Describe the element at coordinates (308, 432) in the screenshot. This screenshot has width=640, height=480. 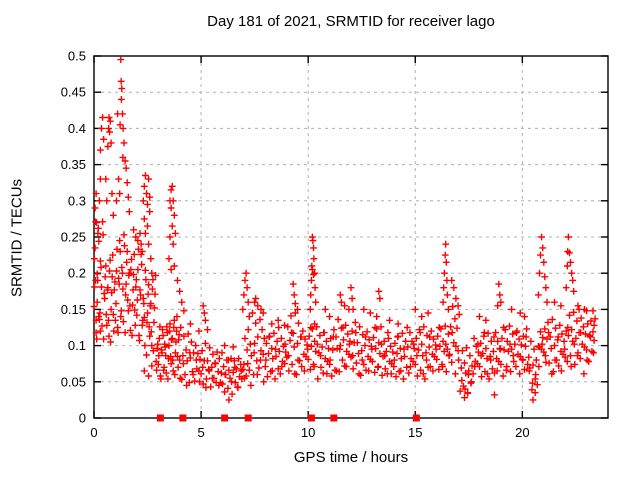
I see `x-tick-label: 10` at that location.